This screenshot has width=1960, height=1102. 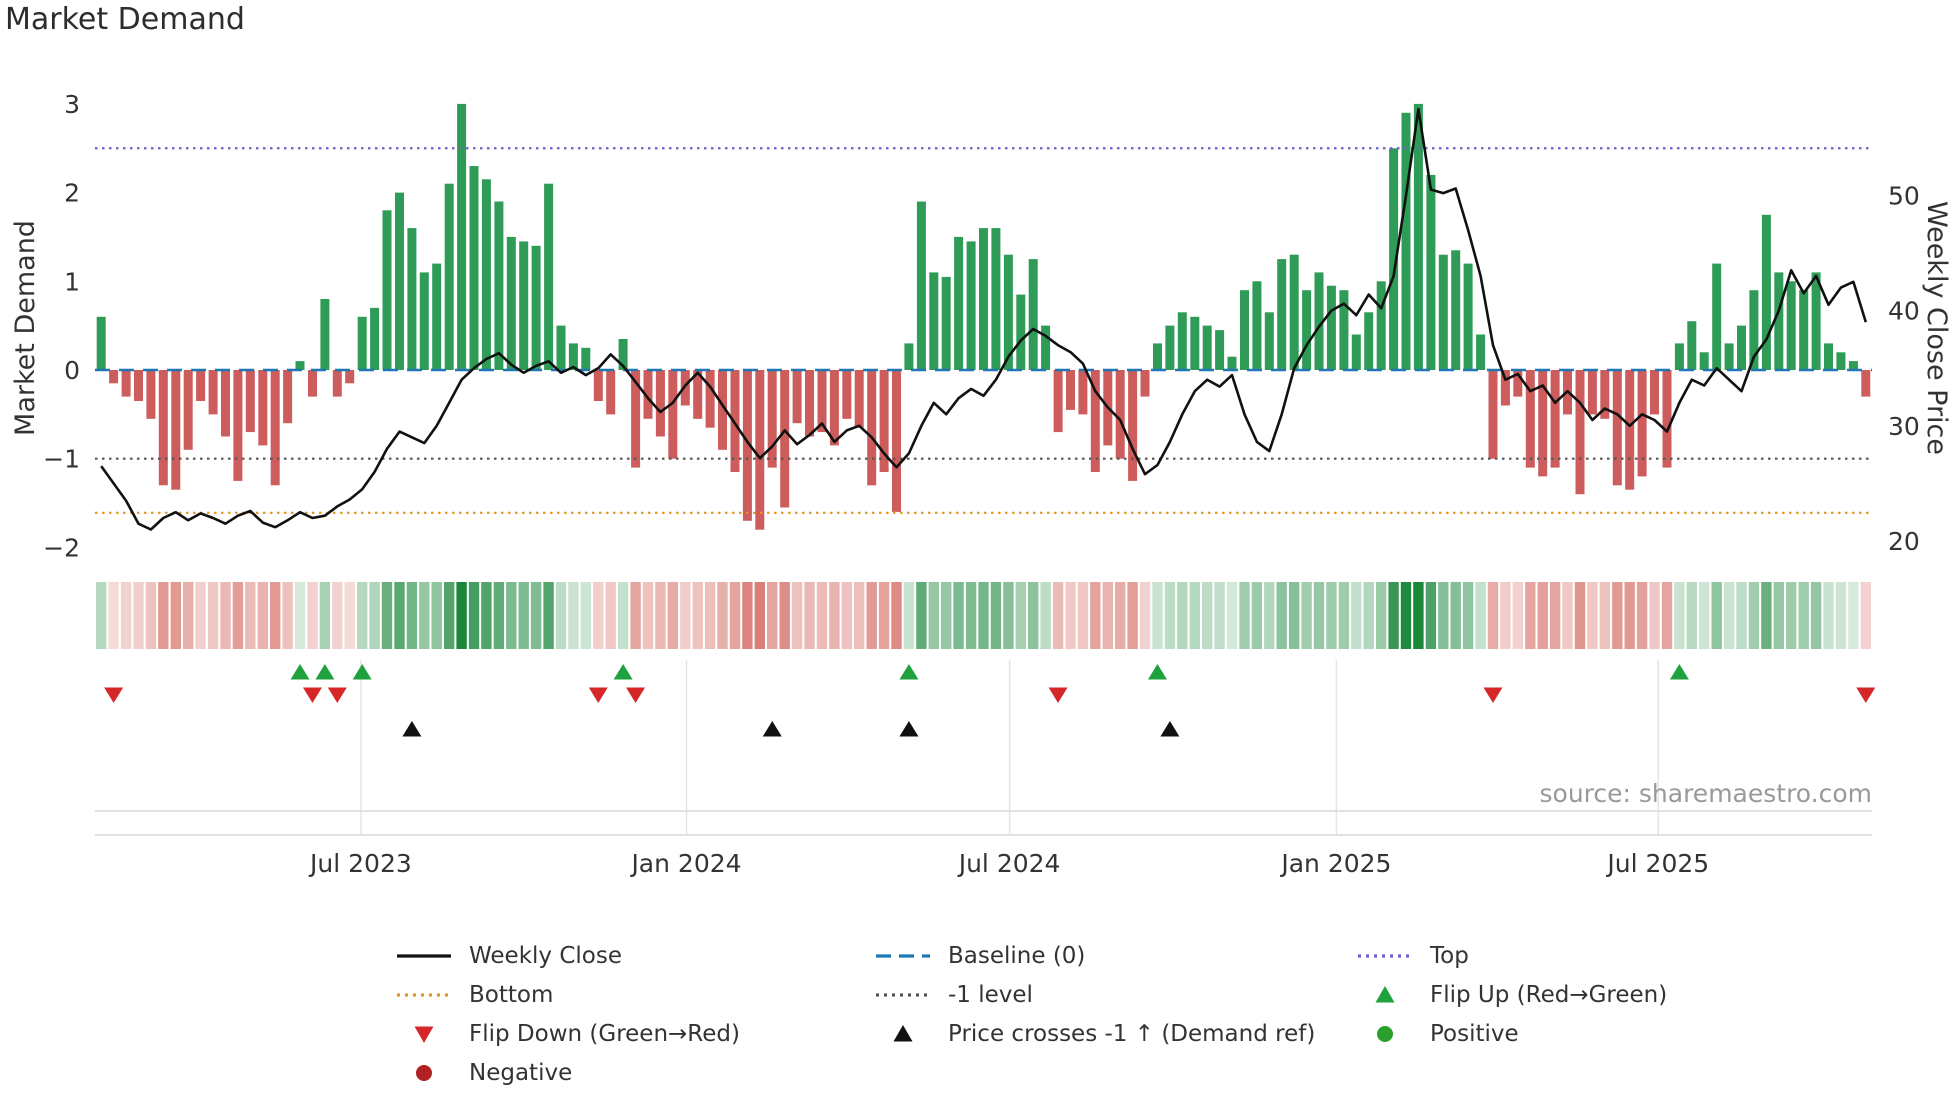 I want to click on legend-label: Flip Down (Green→Red), so click(x=604, y=1033).